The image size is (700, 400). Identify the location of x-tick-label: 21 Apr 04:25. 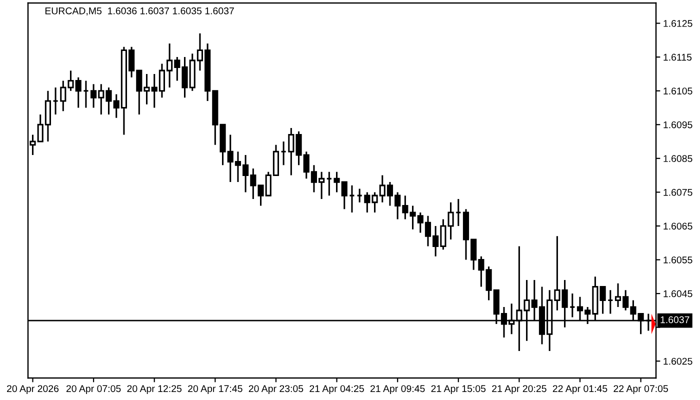
(337, 389).